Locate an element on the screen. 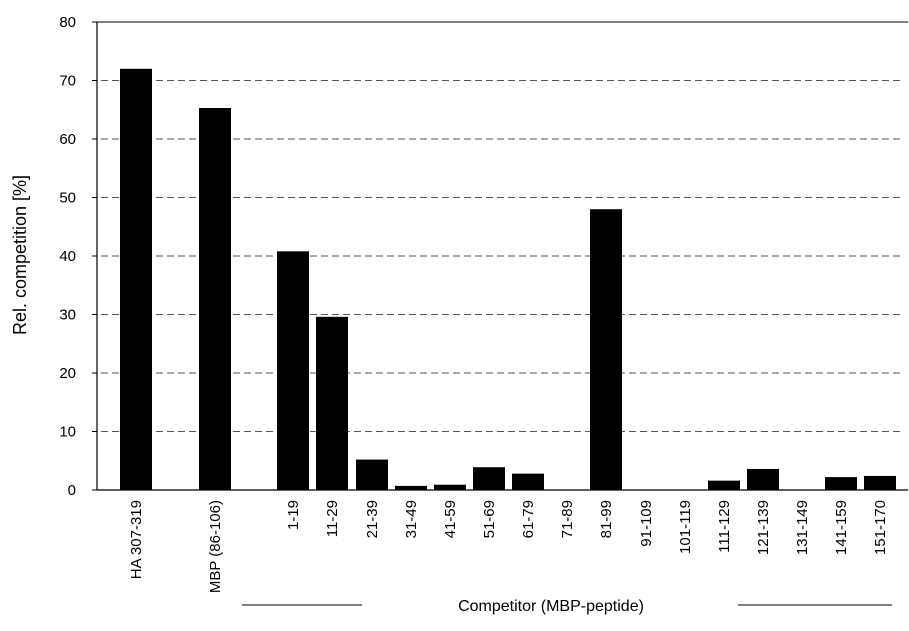 The height and width of the screenshot is (631, 909). y-tick-label: 80 is located at coordinates (67, 22).